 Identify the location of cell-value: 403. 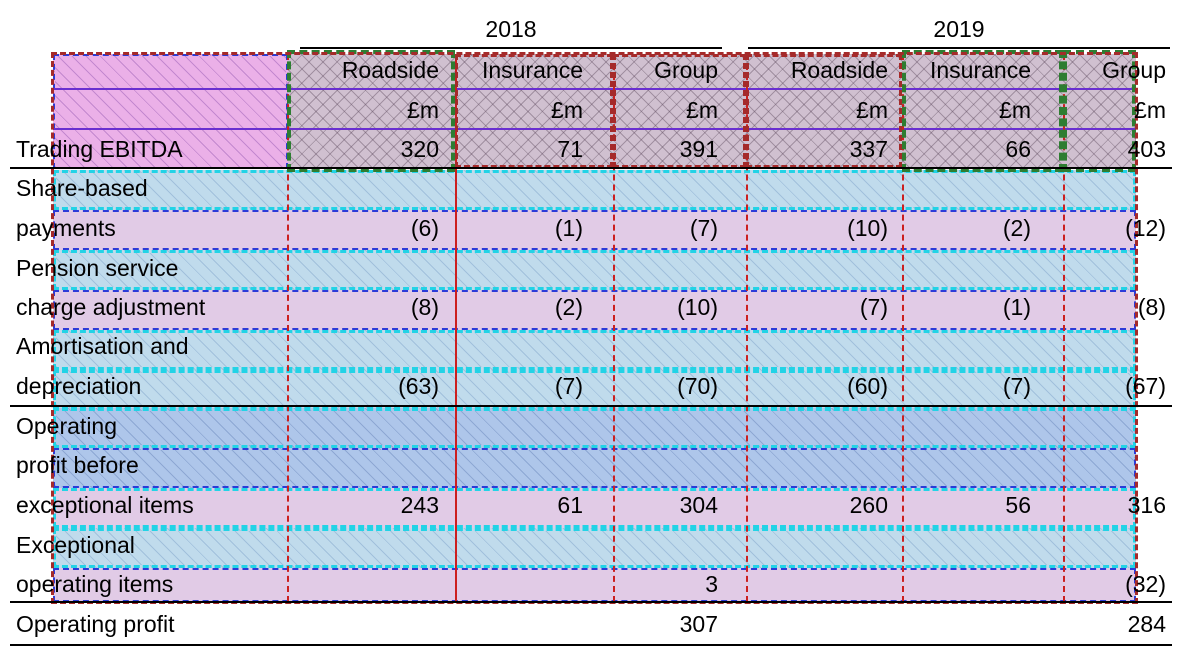
(1146, 149).